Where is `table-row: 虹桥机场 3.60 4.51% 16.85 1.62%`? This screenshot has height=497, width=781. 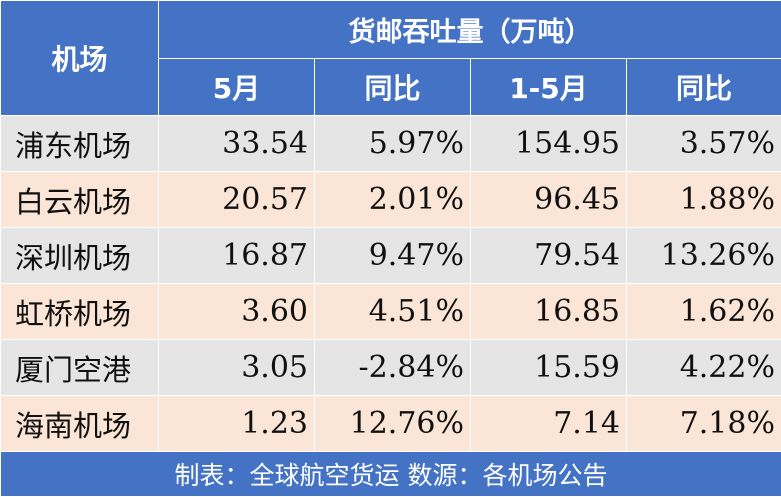 table-row: 虹桥机场 3.60 4.51% 16.85 1.62% is located at coordinates (391, 312).